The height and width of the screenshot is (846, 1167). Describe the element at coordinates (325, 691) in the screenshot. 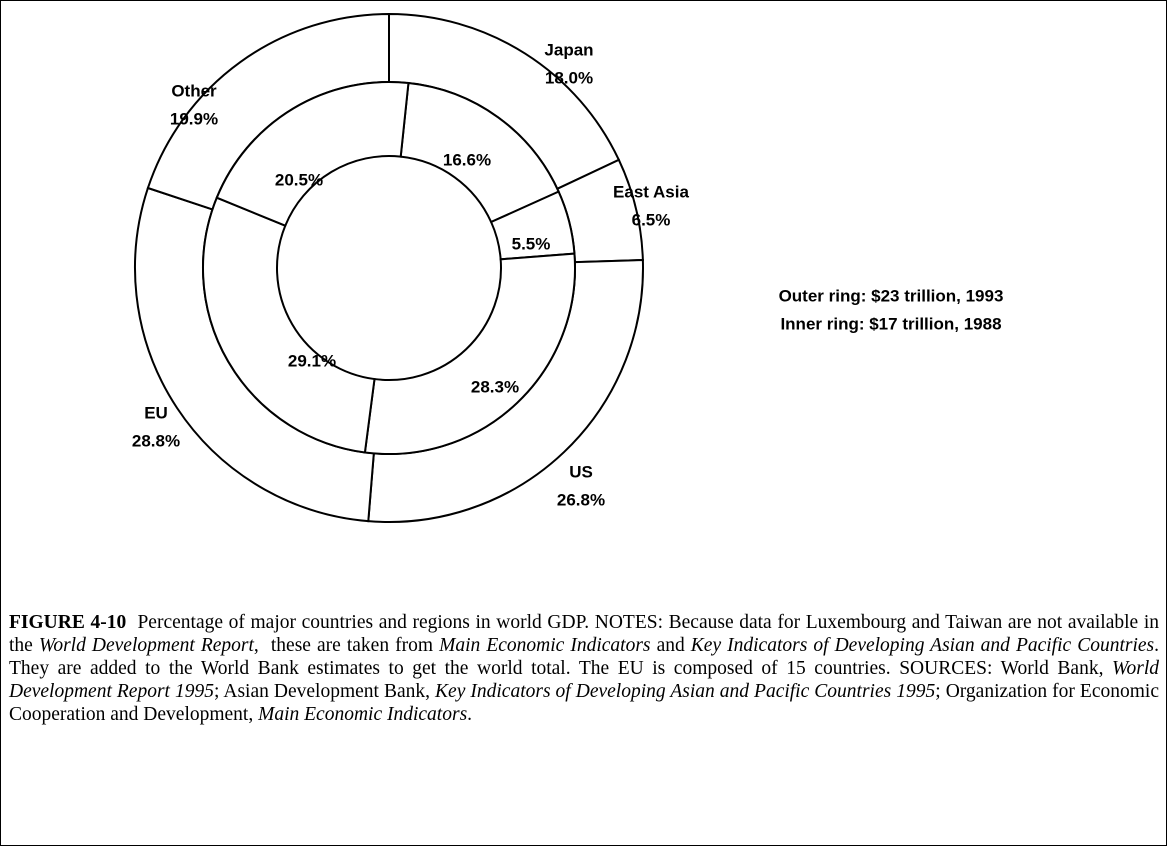

I see `caption-run: ; Asian Development Bank,` at that location.